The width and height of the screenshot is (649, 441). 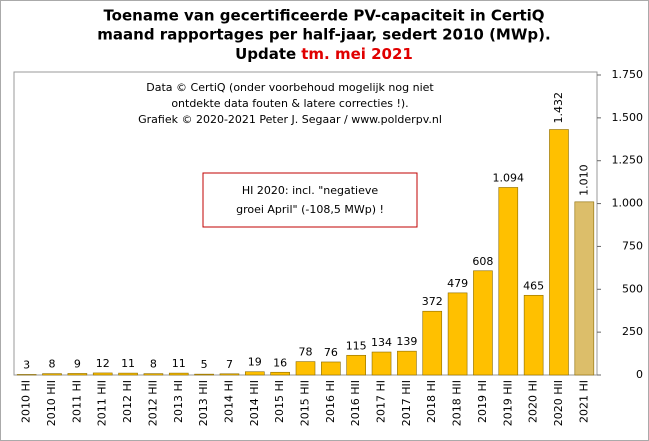 What do you see at coordinates (457, 403) in the screenshot?
I see `x-tick-label: 2018 HII` at bounding box center [457, 403].